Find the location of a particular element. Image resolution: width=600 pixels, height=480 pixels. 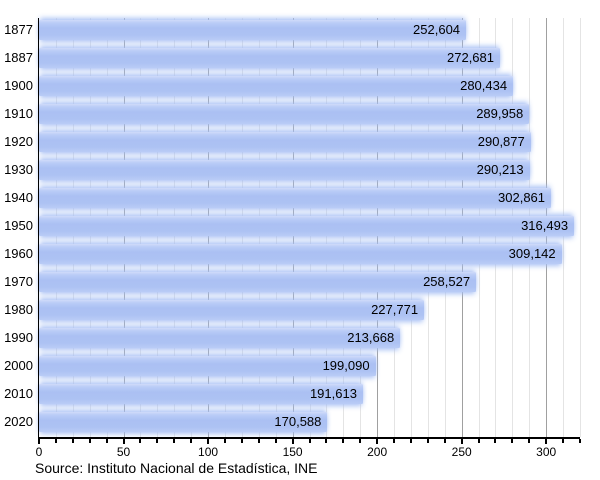

bar-value-label: 289,958 is located at coordinates (500, 113).